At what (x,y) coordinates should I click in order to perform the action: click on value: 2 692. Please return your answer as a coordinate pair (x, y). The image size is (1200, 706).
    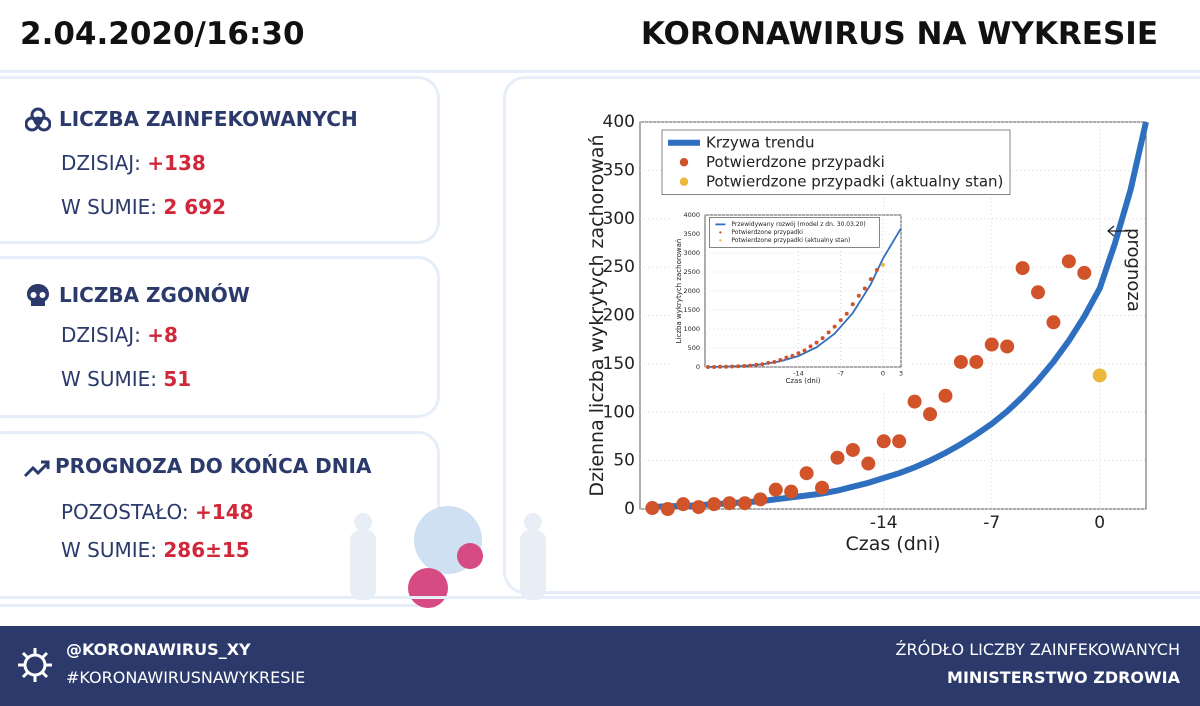
    Looking at the image, I should click on (194, 207).